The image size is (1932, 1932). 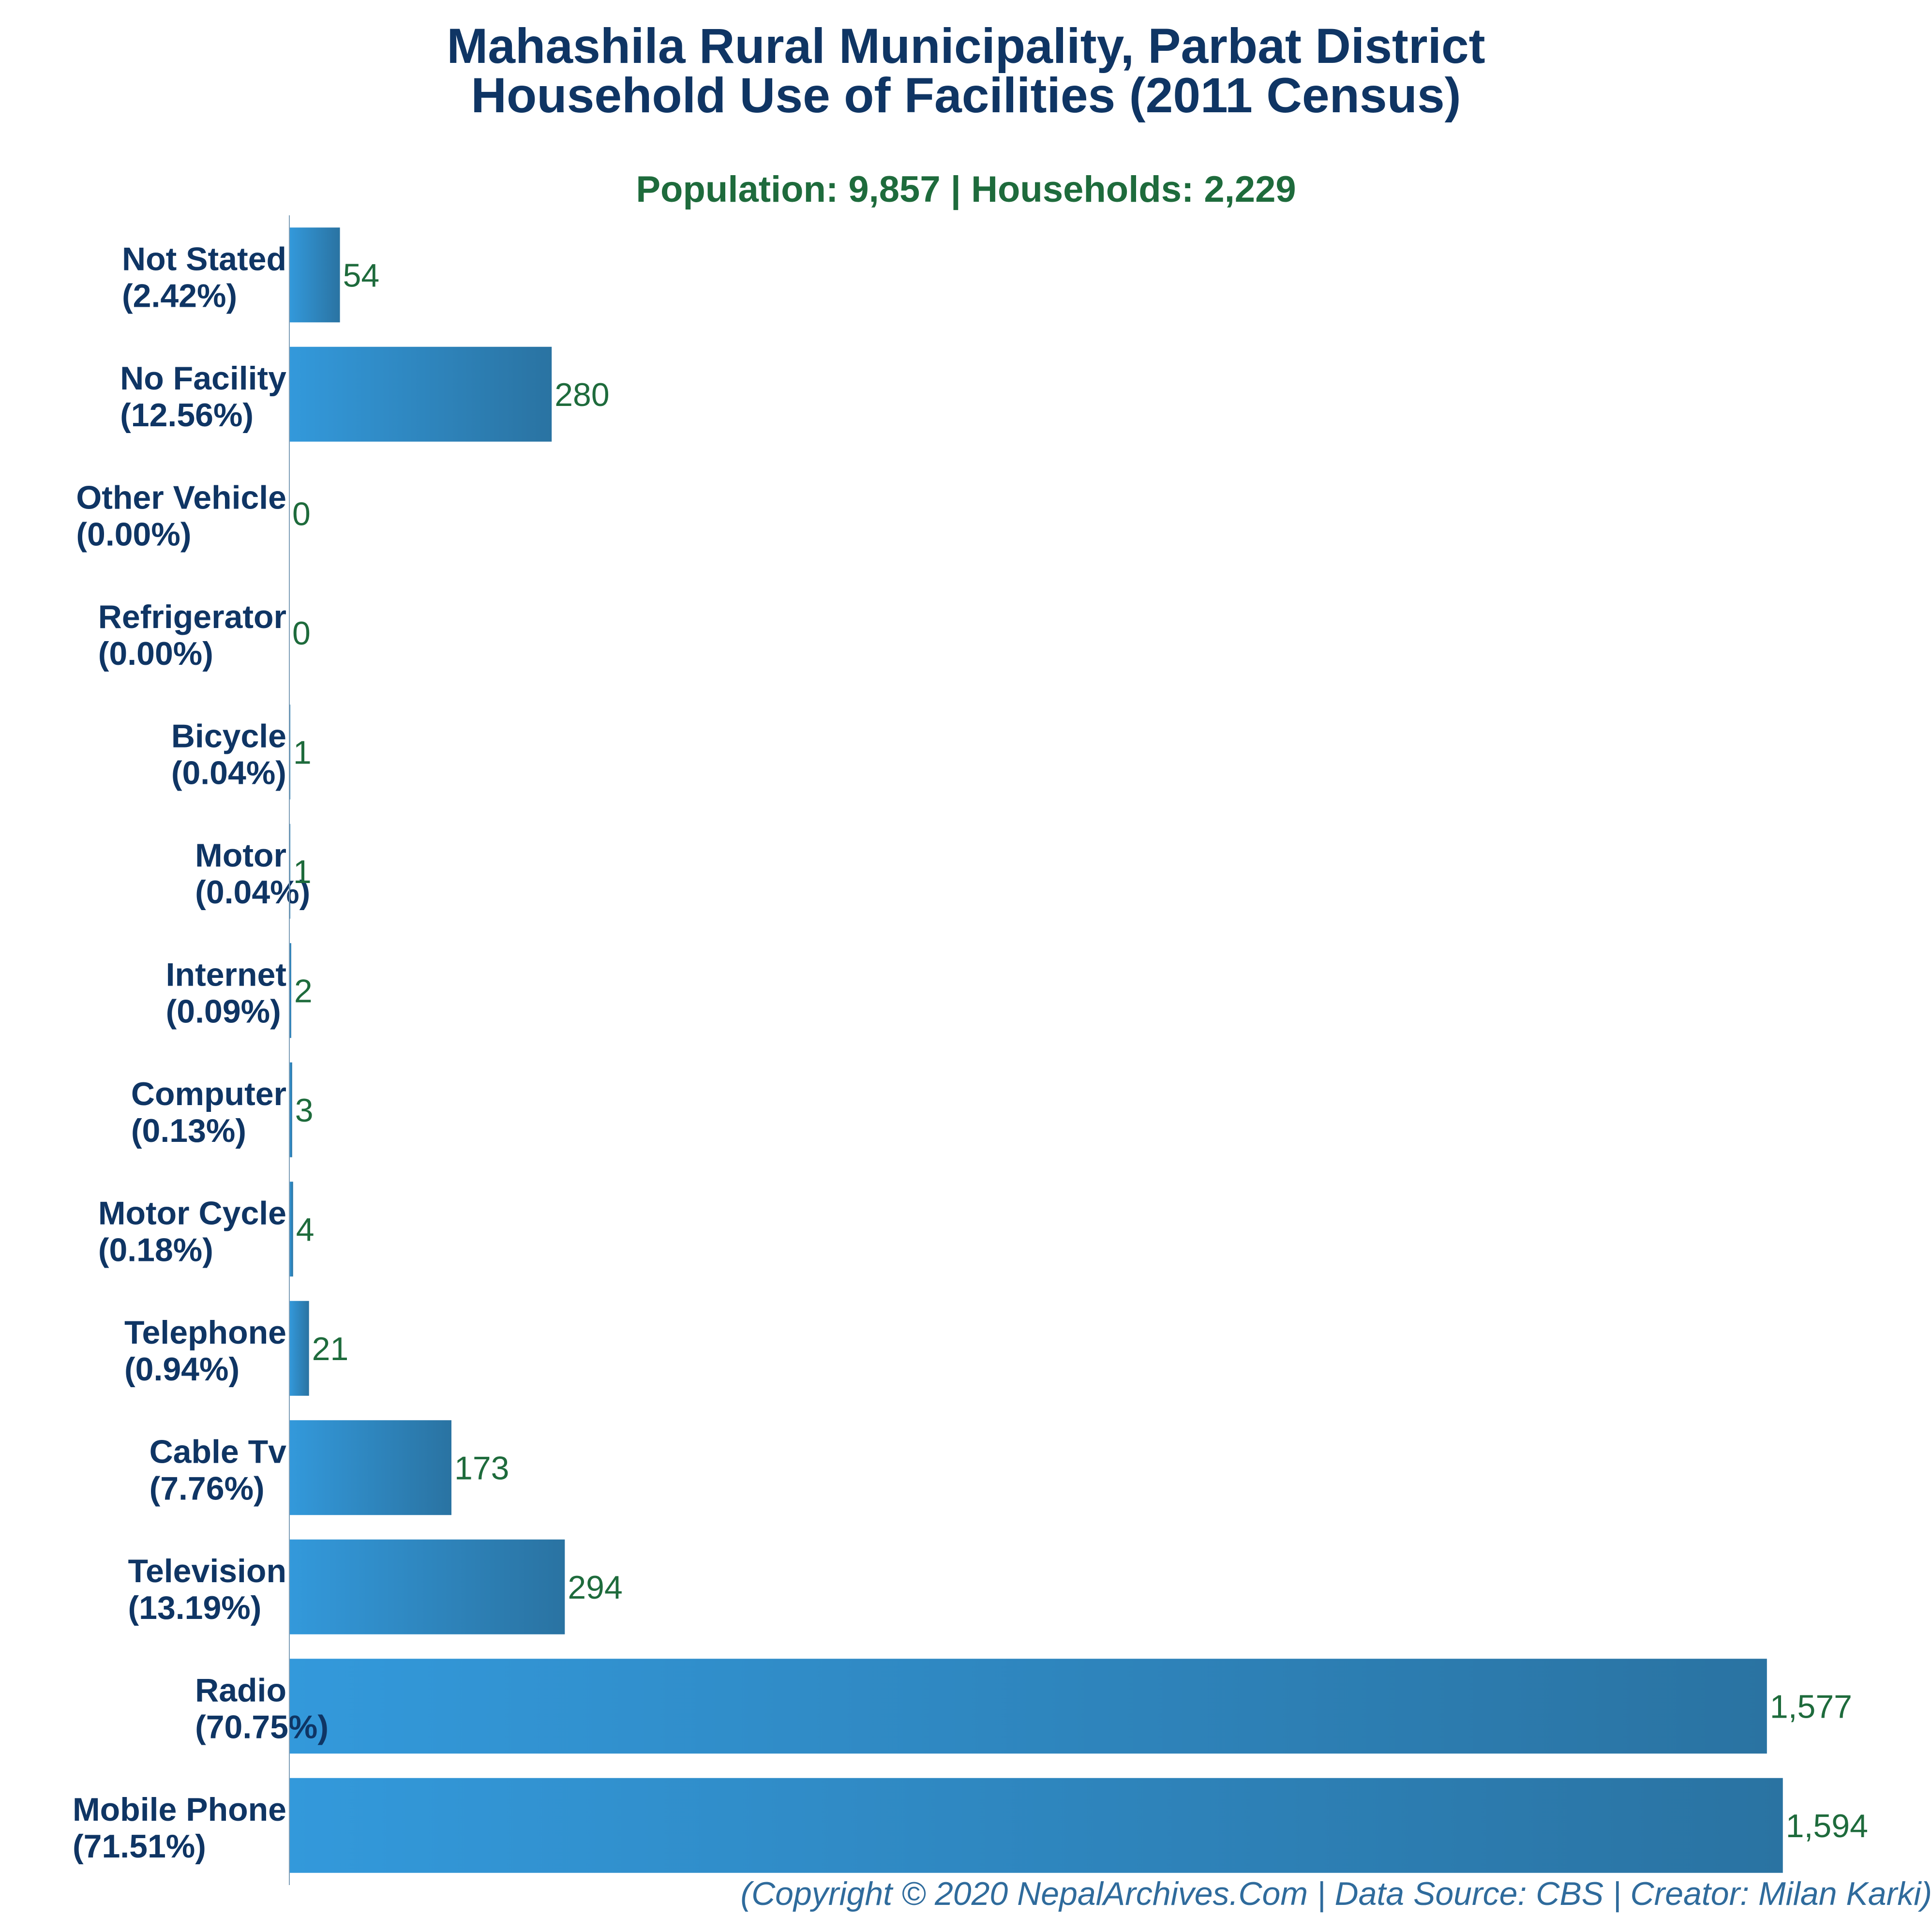 What do you see at coordinates (207, 1488) in the screenshot?
I see `category-percent: (7.76%)` at bounding box center [207, 1488].